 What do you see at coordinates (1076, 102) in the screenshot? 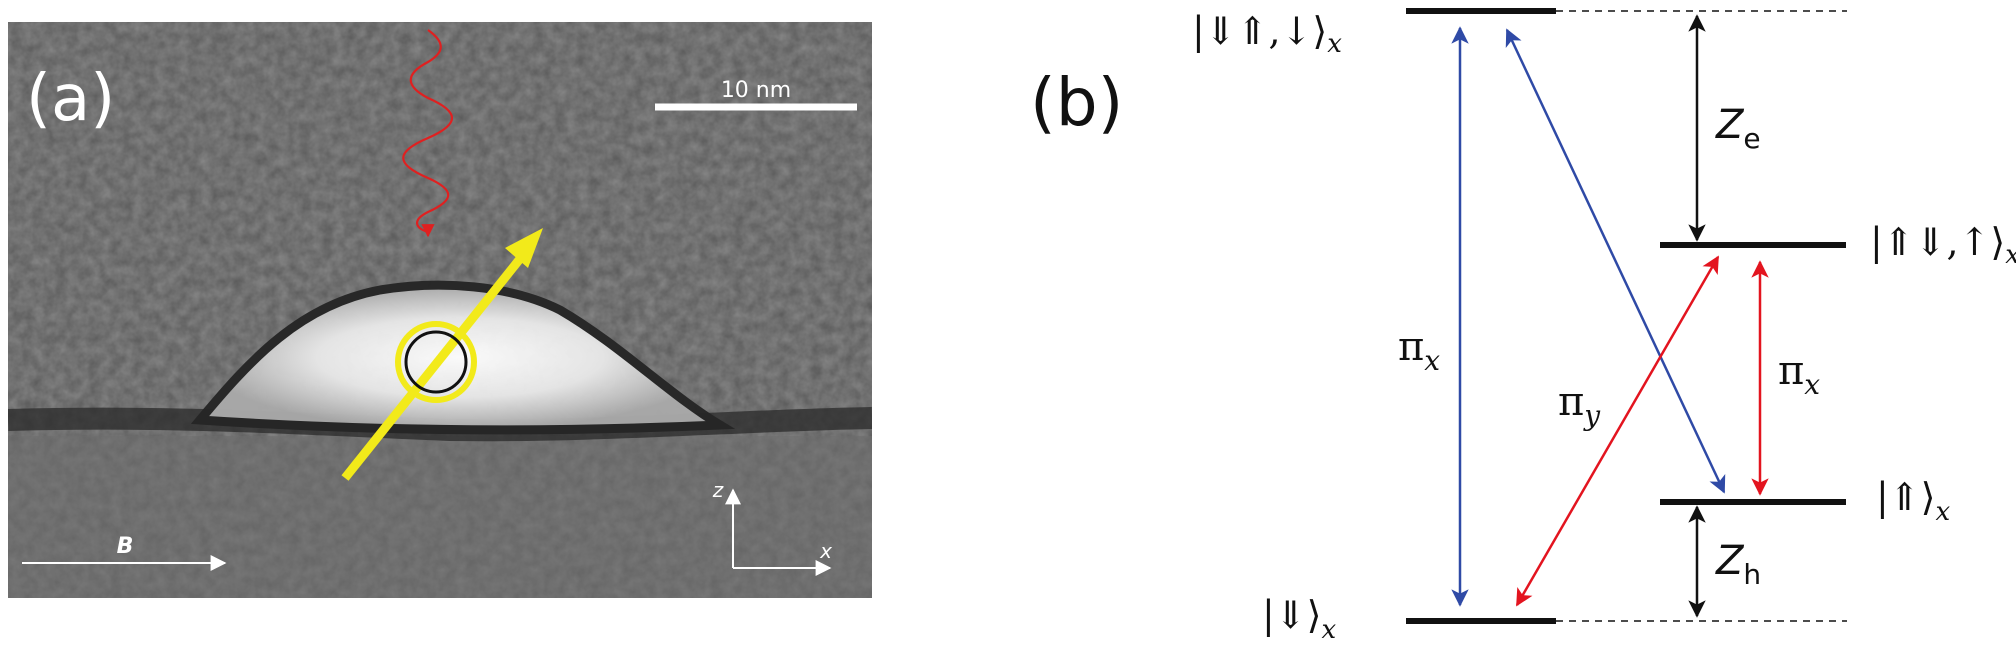
I see `panel-b-label: (b)` at bounding box center [1076, 102].